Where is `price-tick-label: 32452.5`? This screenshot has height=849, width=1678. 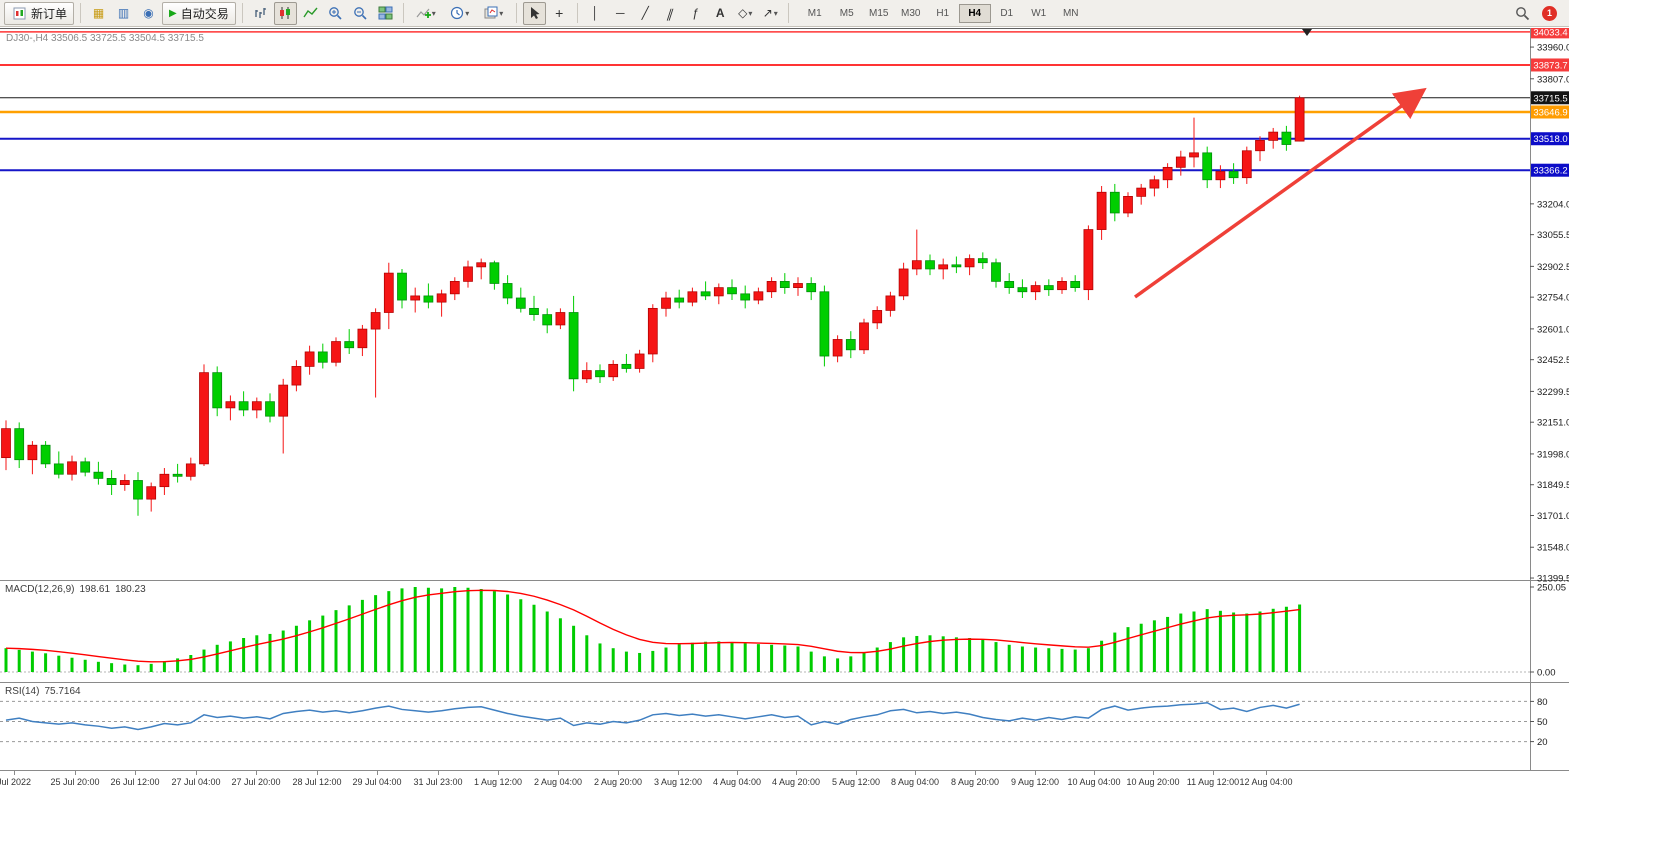 price-tick-label: 32452.5 is located at coordinates (1553, 360).